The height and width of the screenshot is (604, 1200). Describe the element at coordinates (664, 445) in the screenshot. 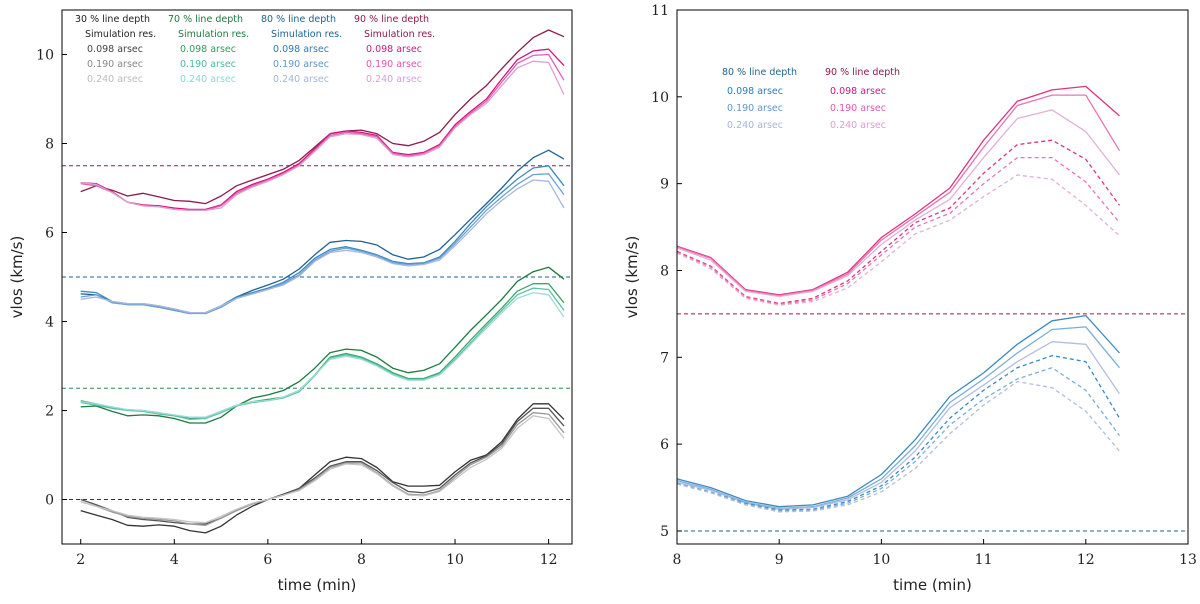

I see `y-tick-label-1: 6` at that location.